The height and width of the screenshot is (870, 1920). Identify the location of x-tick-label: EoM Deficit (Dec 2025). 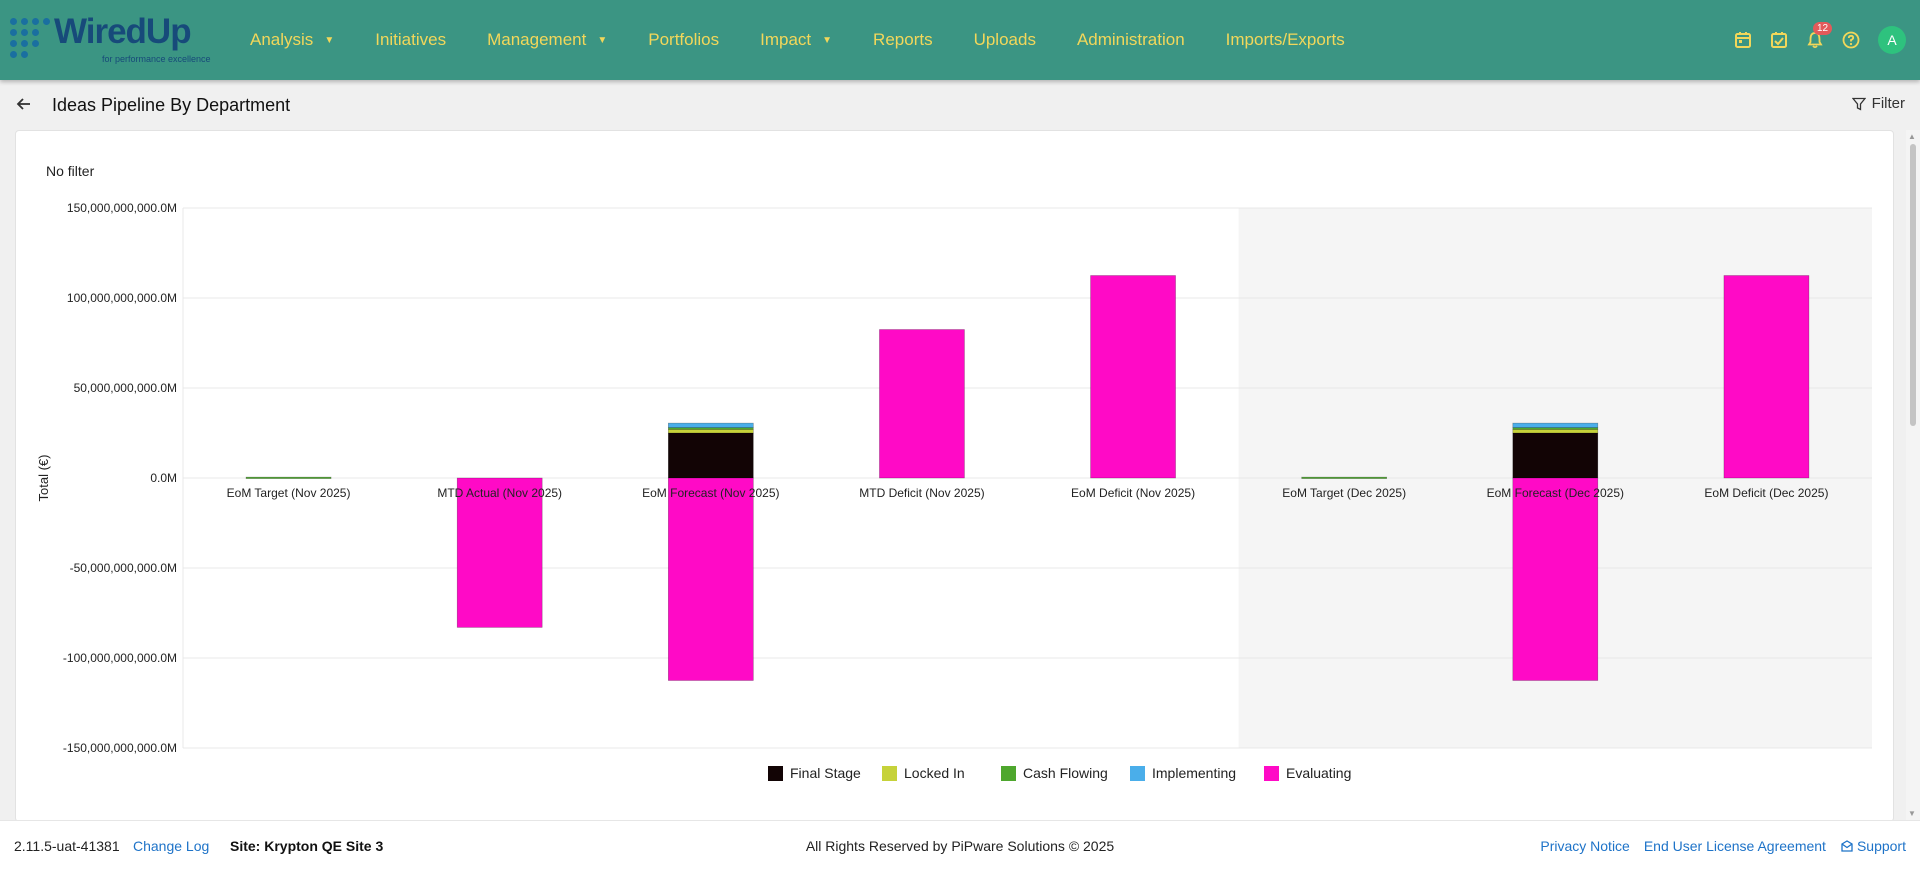
(1766, 493).